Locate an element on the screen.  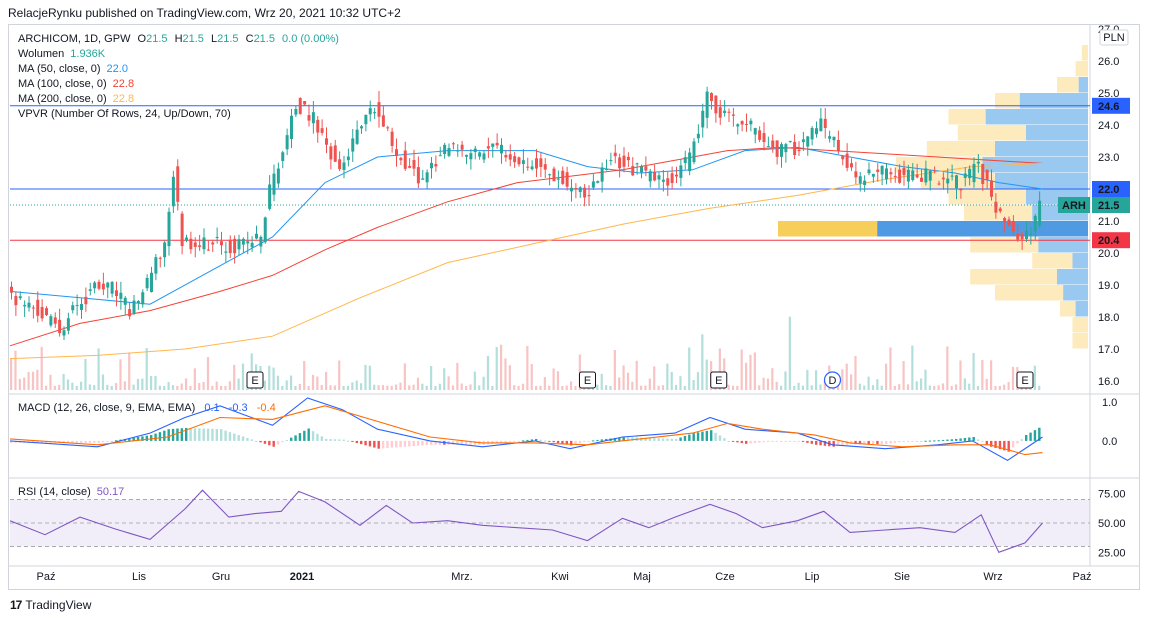
macd-tick-label: 1.0 is located at coordinates (1109, 403).